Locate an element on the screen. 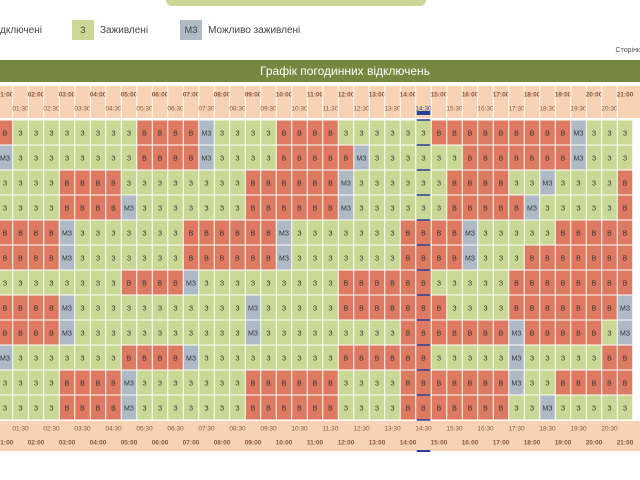 The height and width of the screenshot is (480, 640). time-label: 04:30 is located at coordinates (113, 109).